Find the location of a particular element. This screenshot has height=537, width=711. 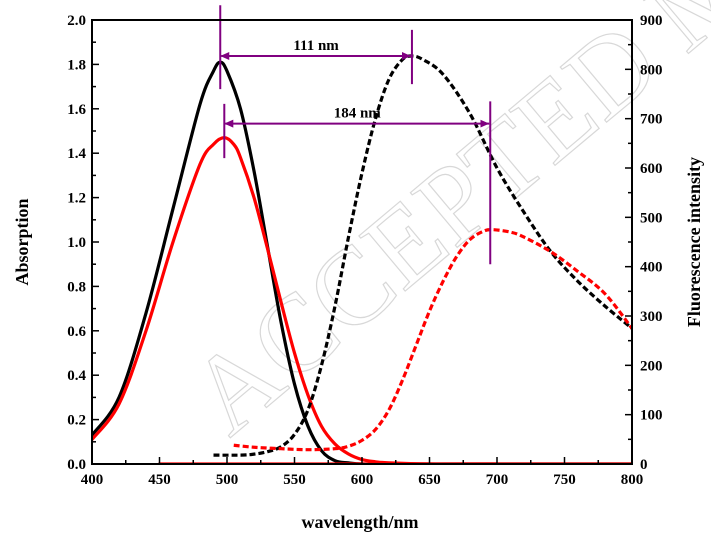

right-y-tick-label: 400 is located at coordinates (651, 268).